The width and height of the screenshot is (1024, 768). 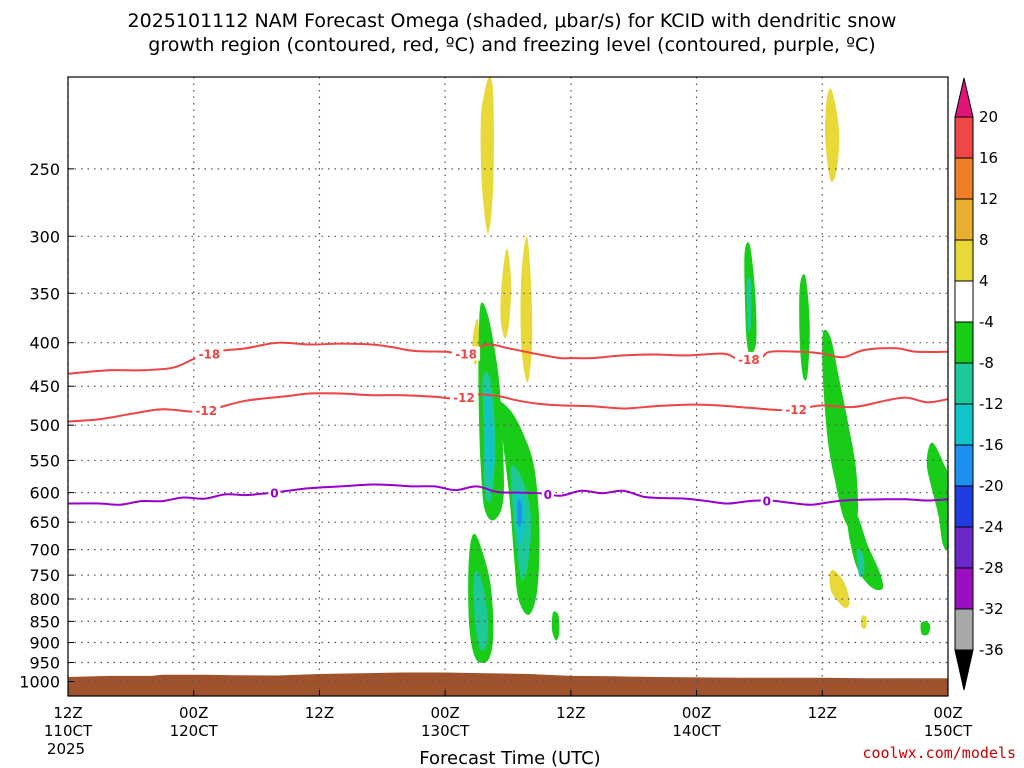 What do you see at coordinates (986, 363) in the screenshot?
I see `colorbar-tick-label: -8` at bounding box center [986, 363].